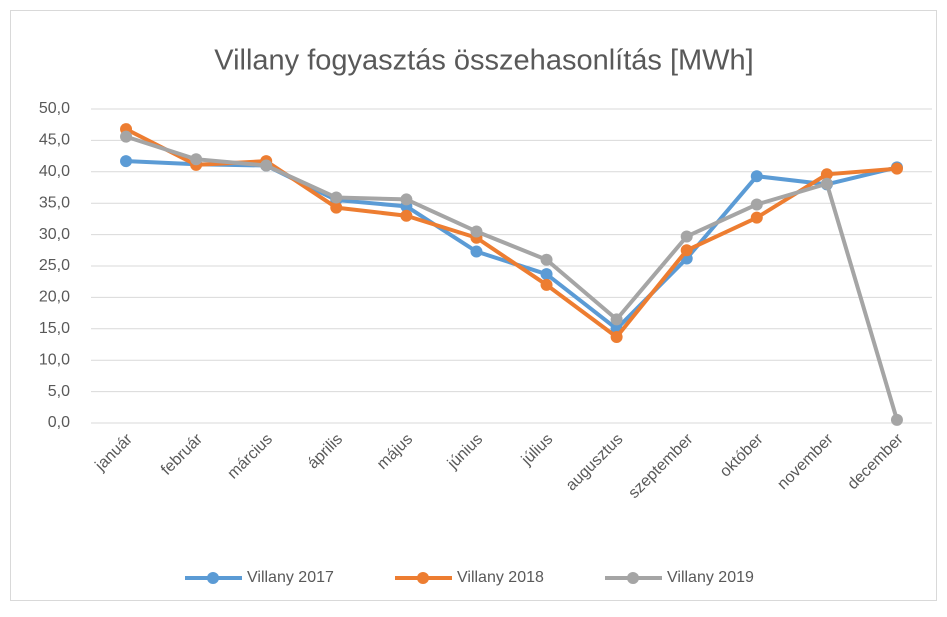 The height and width of the screenshot is (617, 947). I want to click on y-tick-label: 15,0, so click(54, 328).